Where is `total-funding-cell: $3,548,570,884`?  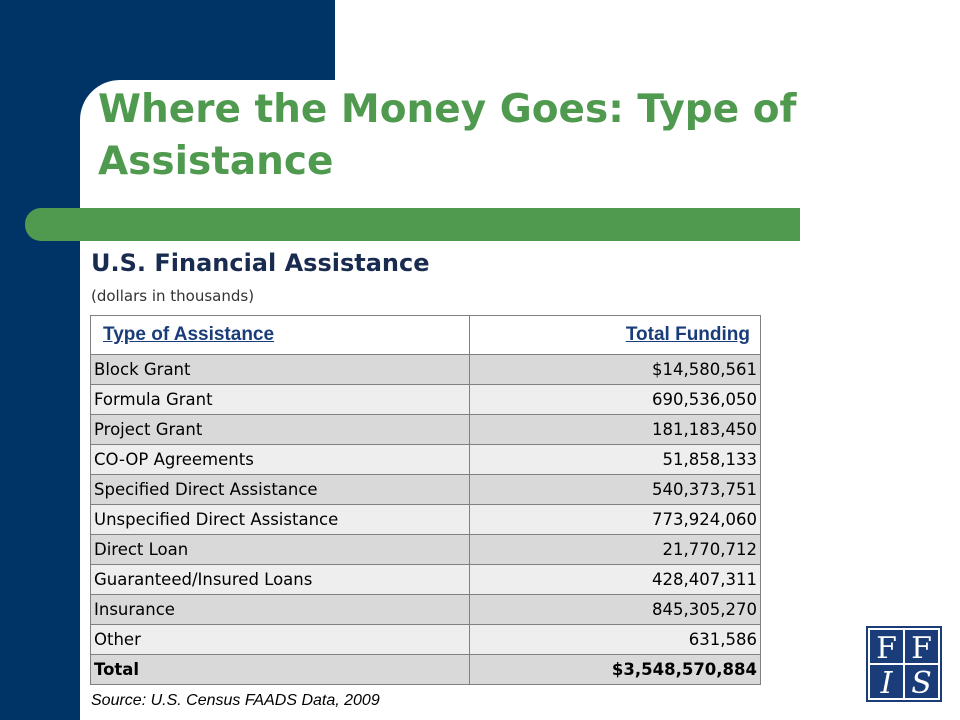 total-funding-cell: $3,548,570,884 is located at coordinates (615, 669).